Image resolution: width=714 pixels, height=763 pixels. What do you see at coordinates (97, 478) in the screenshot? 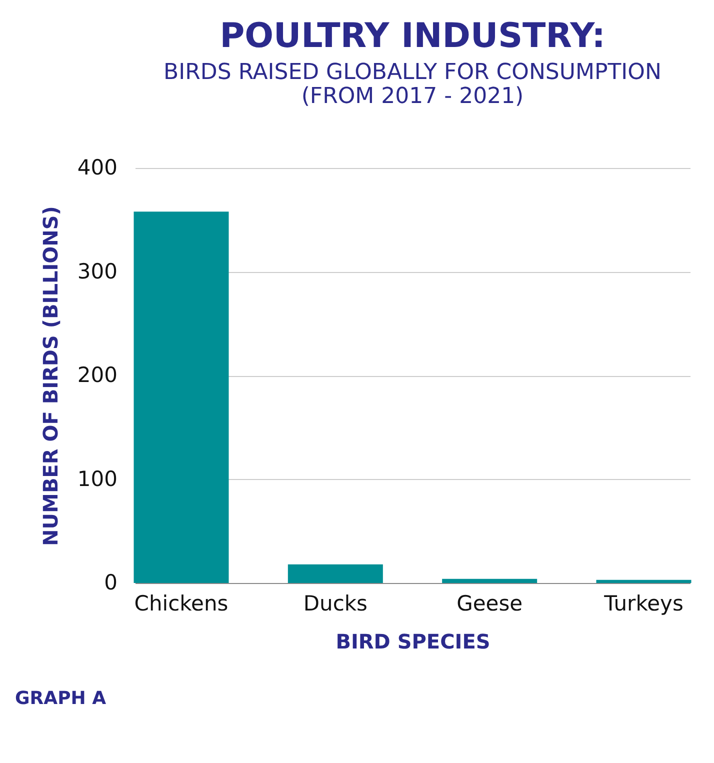
I see `y-tick-label: 100` at bounding box center [97, 478].